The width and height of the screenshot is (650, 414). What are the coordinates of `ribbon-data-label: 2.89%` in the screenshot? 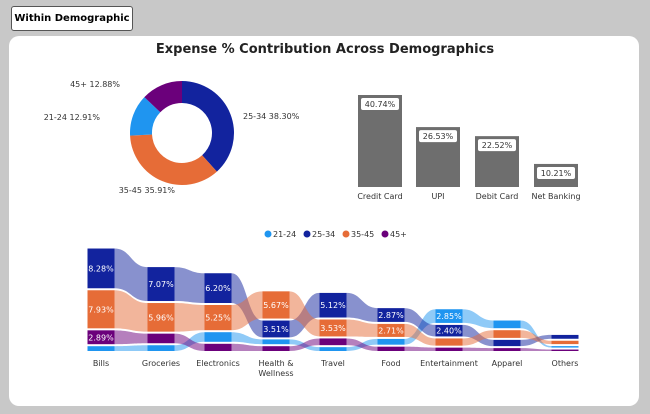 It's located at (101, 337).